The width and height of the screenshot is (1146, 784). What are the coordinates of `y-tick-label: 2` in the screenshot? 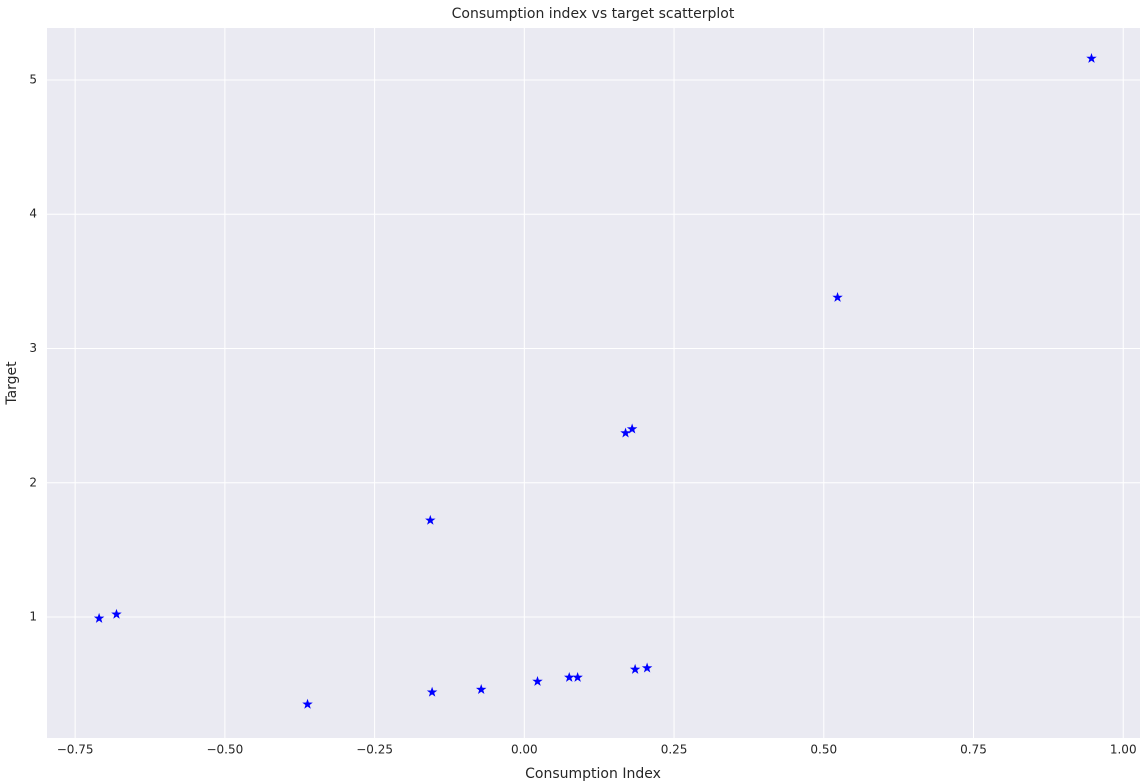 It's located at (33, 482).